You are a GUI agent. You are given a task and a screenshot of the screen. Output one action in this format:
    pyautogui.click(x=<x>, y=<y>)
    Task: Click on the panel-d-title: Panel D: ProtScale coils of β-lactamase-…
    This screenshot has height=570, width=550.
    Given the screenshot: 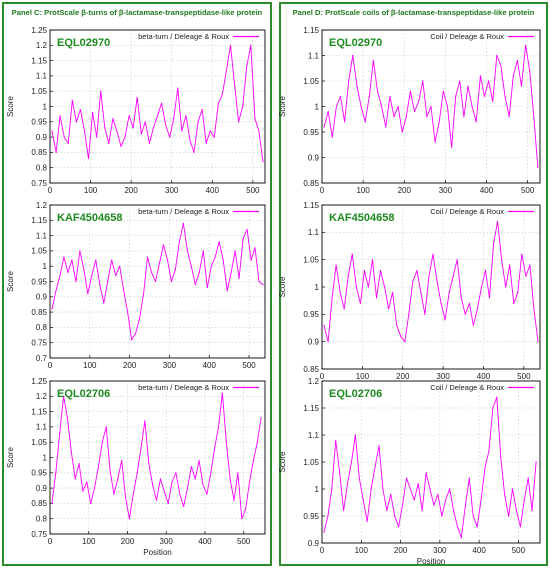 What is the action you would take?
    pyautogui.click(x=413, y=12)
    